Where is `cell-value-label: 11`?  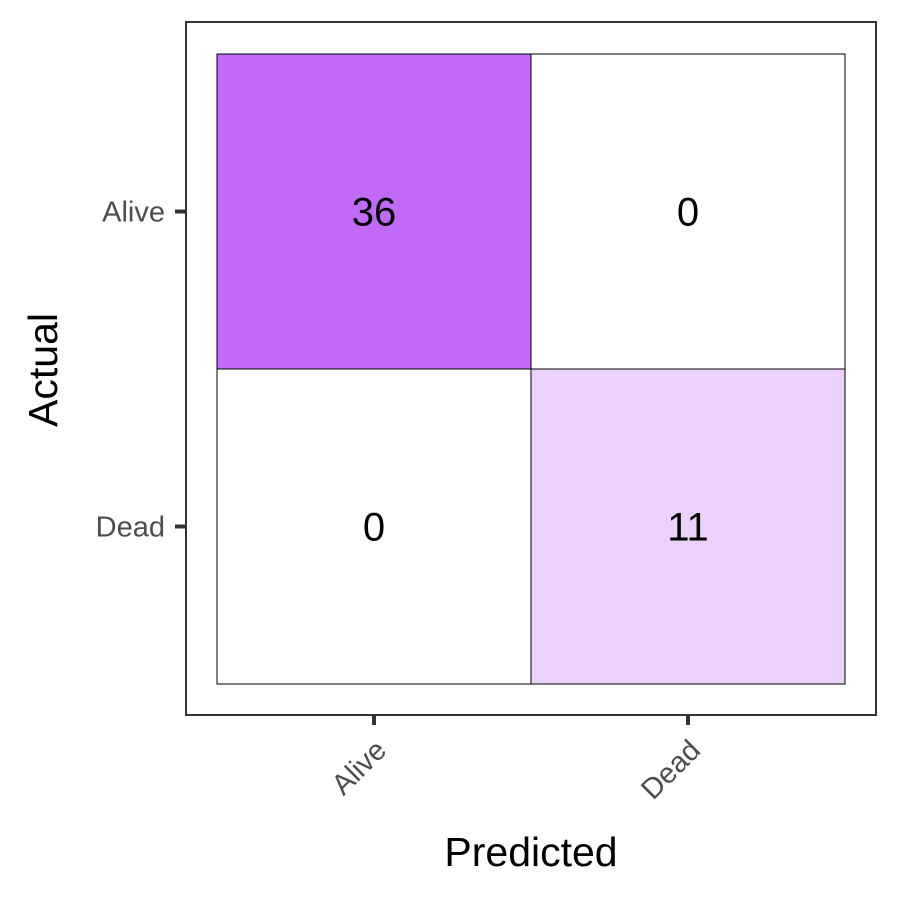
cell-value-label: 11 is located at coordinates (688, 528).